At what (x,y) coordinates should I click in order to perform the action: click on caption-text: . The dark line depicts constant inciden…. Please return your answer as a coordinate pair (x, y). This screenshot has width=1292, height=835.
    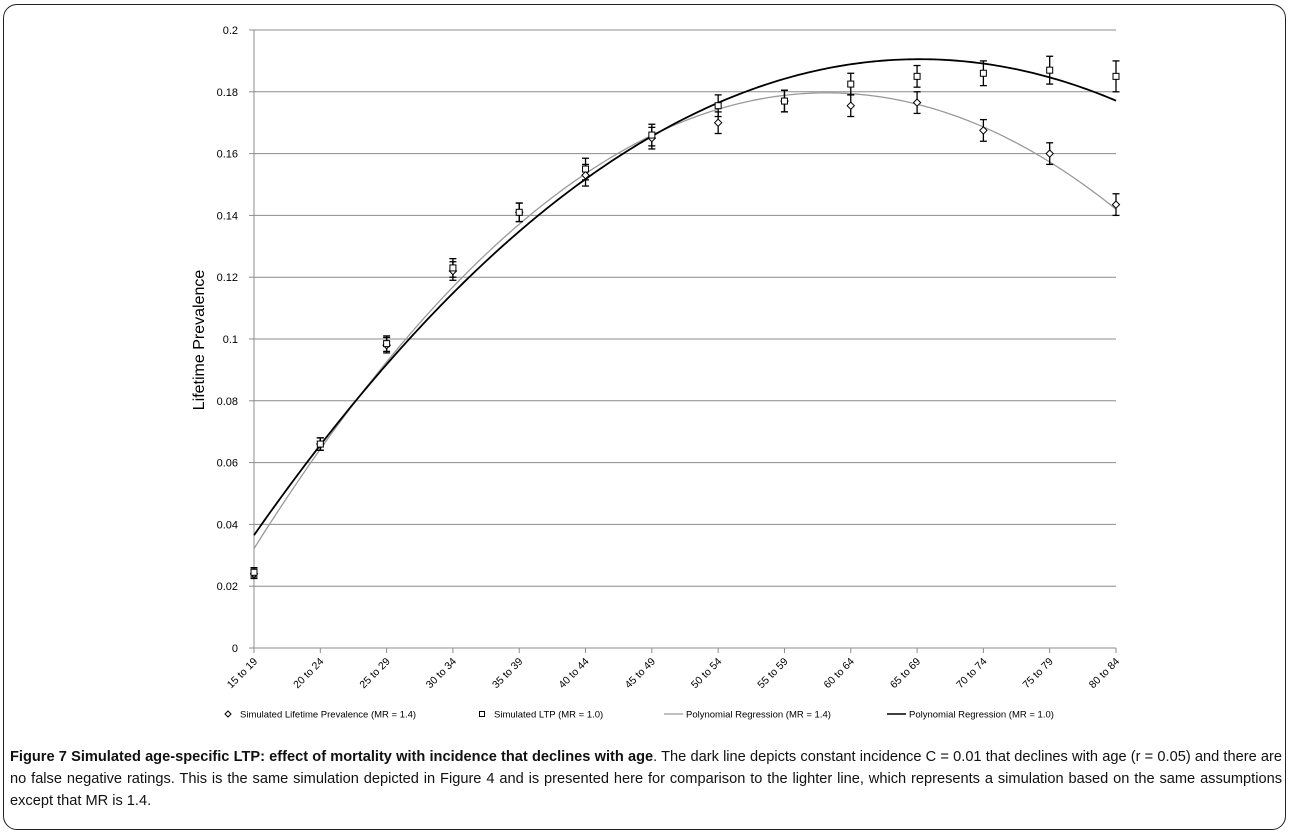
    Looking at the image, I should click on (646, 779).